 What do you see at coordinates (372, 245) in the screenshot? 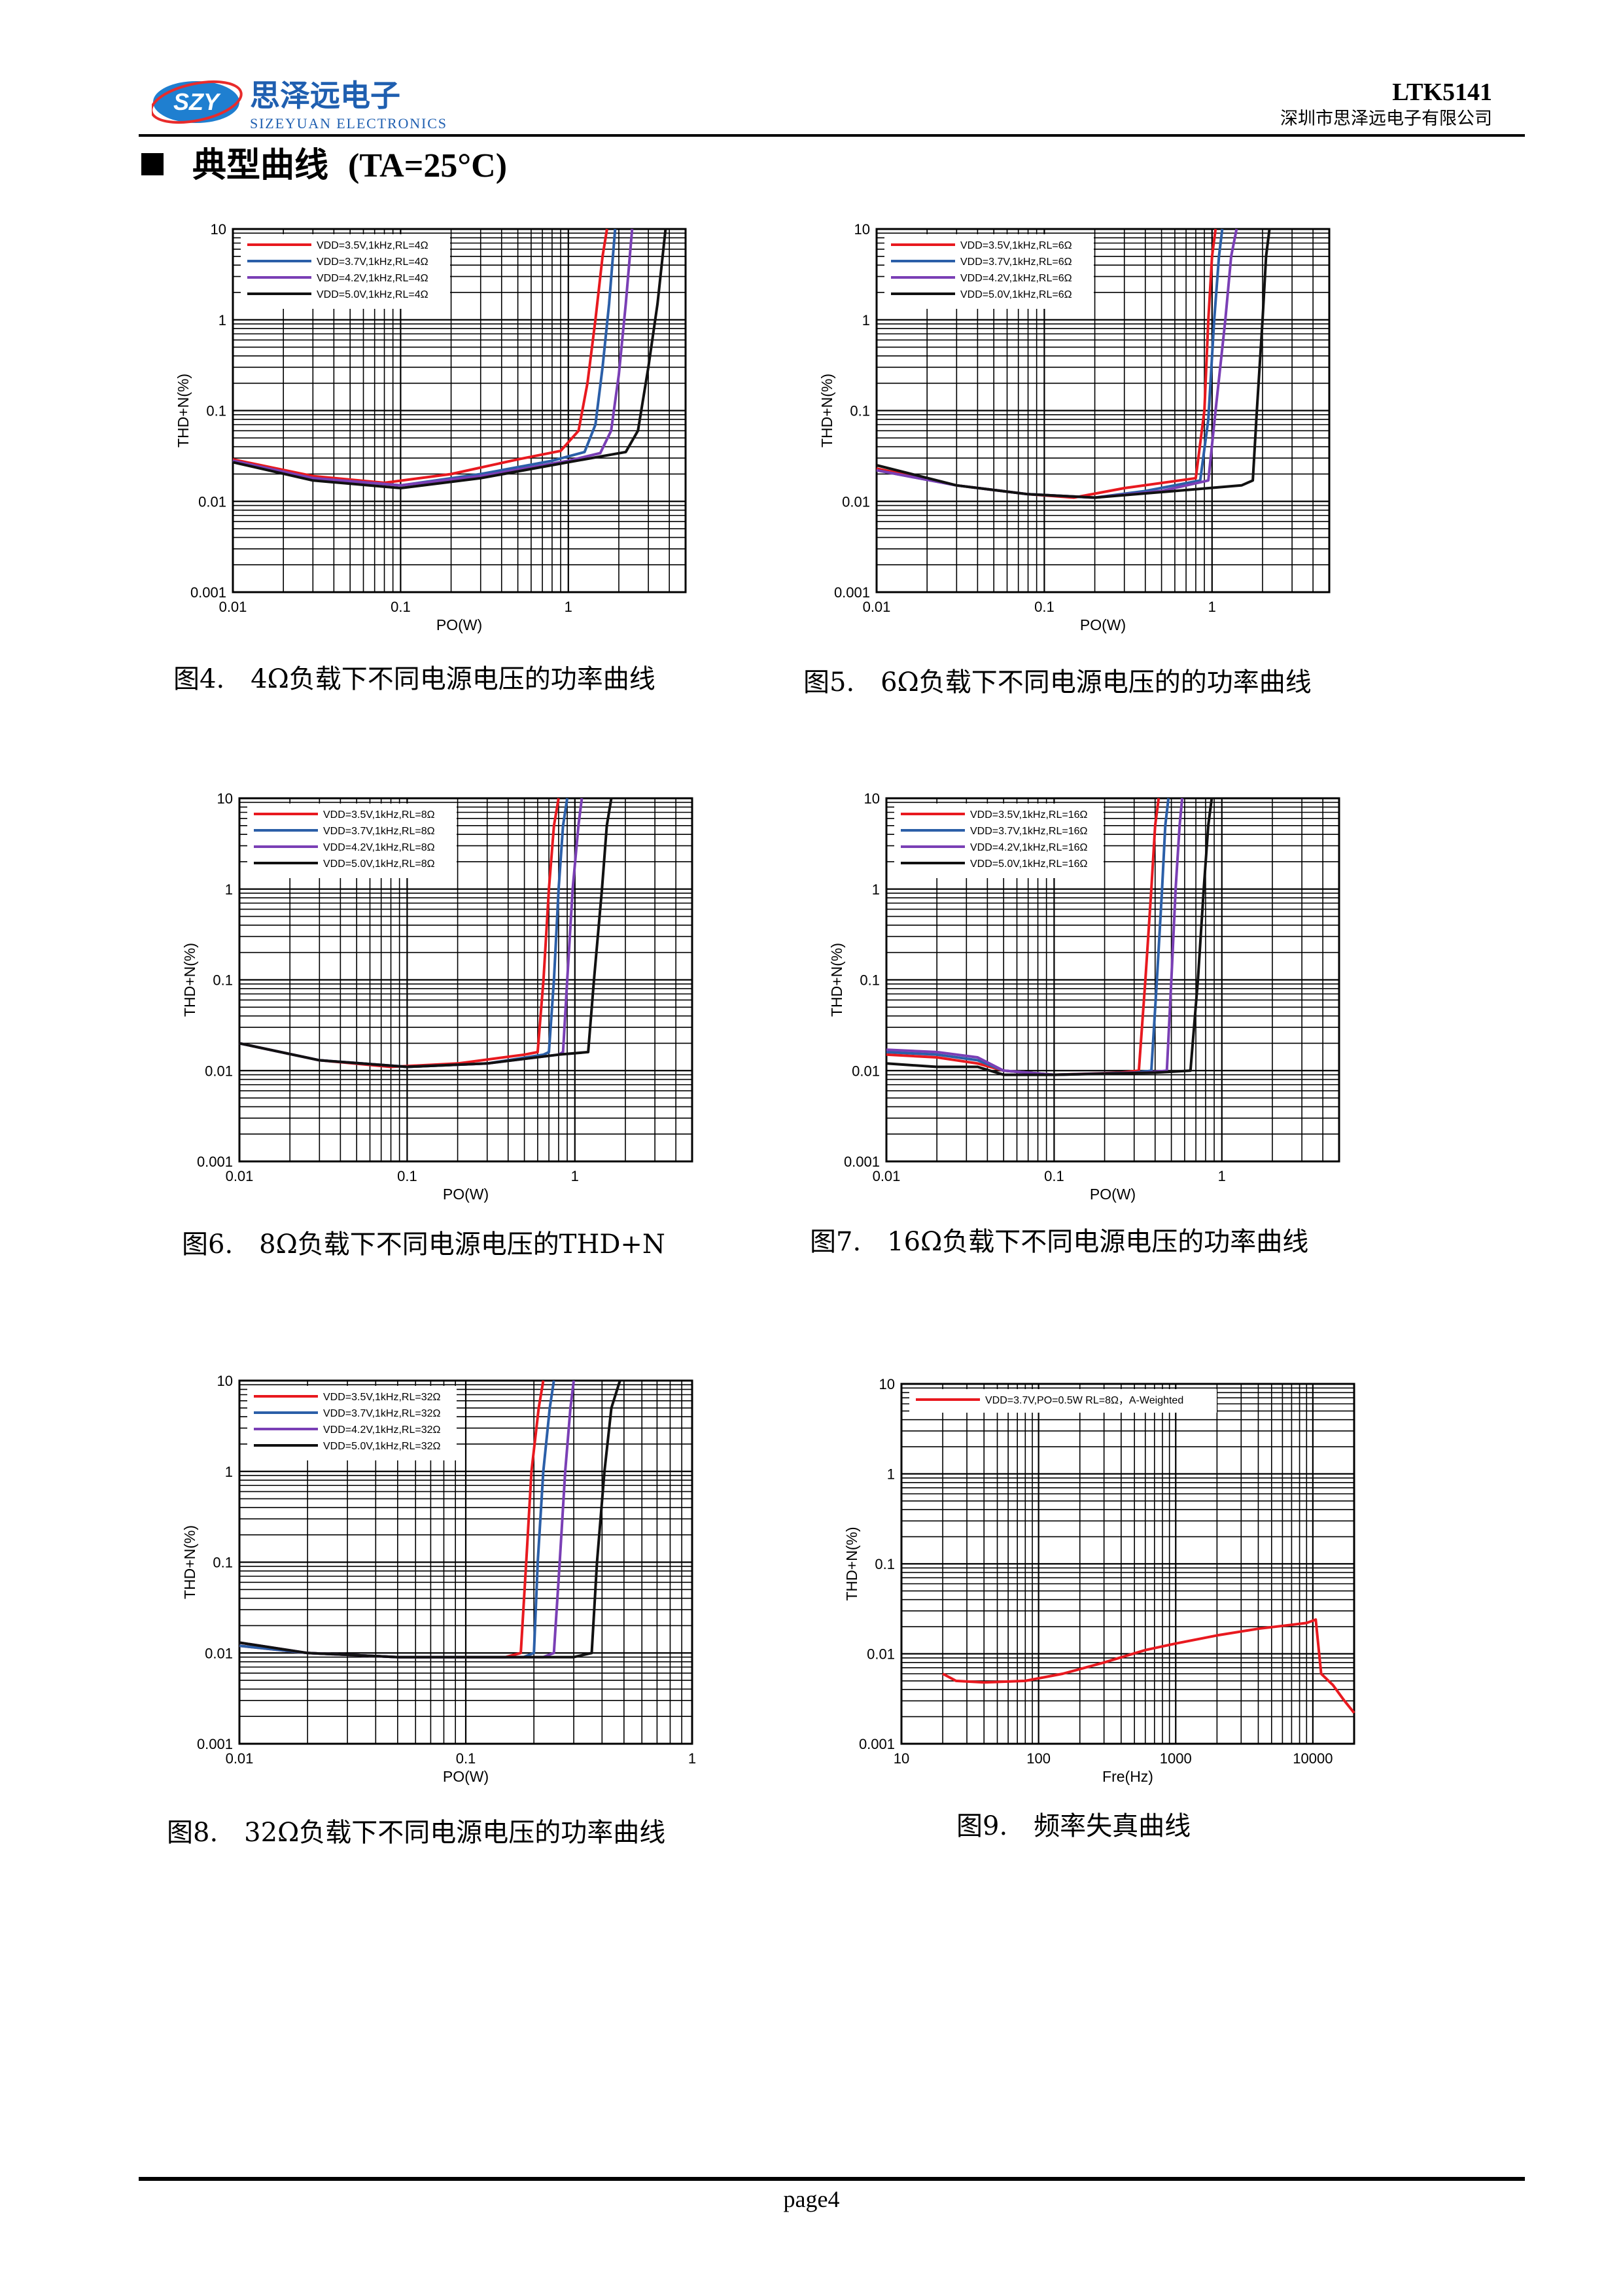
I see `legend-label: VDD=3.5V,1kHz,RL=4Ω` at bounding box center [372, 245].